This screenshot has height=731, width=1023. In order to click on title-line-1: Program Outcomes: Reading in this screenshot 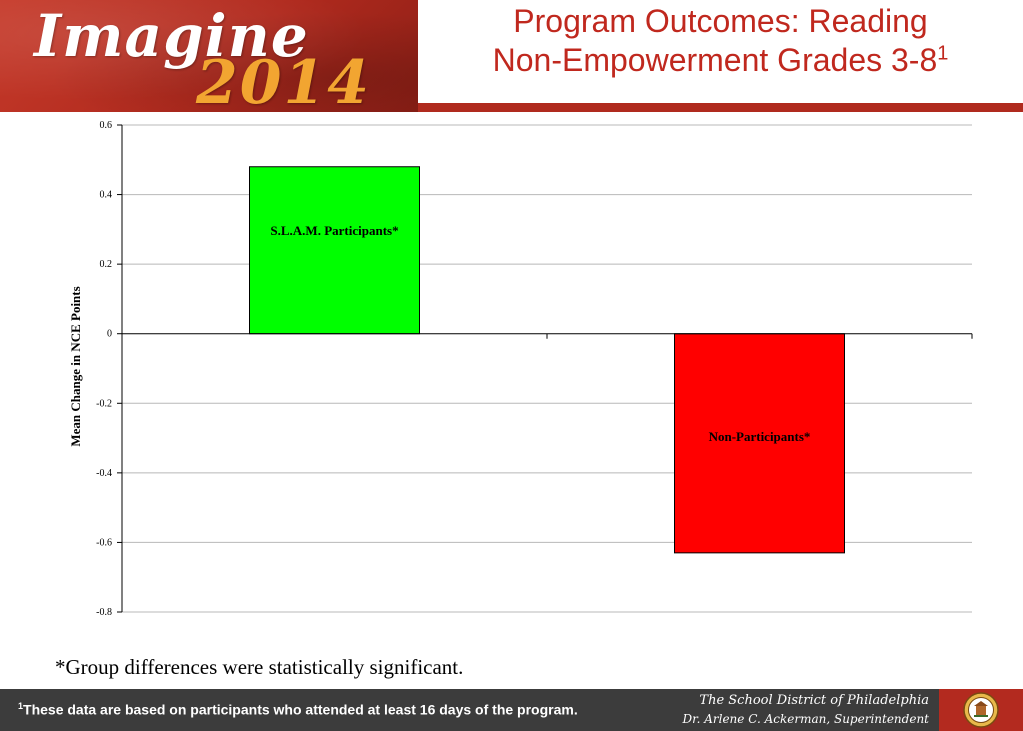, I will do `click(720, 21)`.